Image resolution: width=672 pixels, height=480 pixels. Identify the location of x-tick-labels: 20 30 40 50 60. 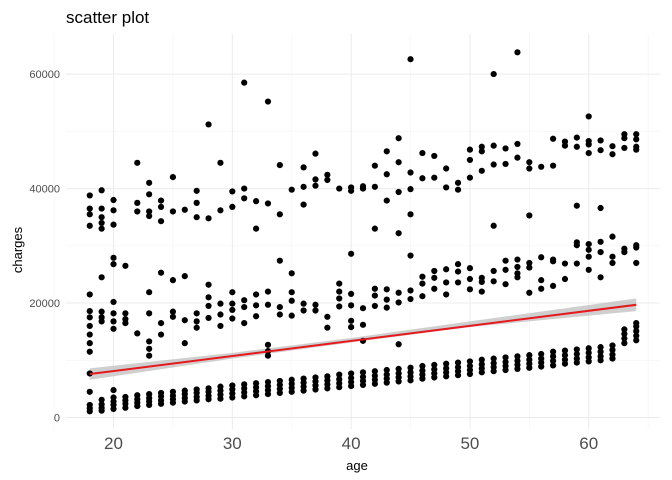
(351, 443).